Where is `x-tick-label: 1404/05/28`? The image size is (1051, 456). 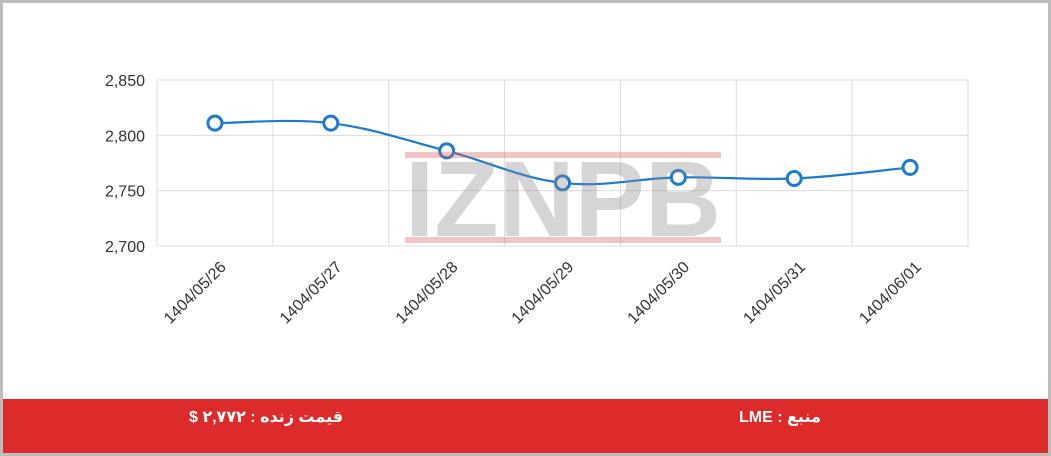 x-tick-label: 1404/05/28 is located at coordinates (427, 293).